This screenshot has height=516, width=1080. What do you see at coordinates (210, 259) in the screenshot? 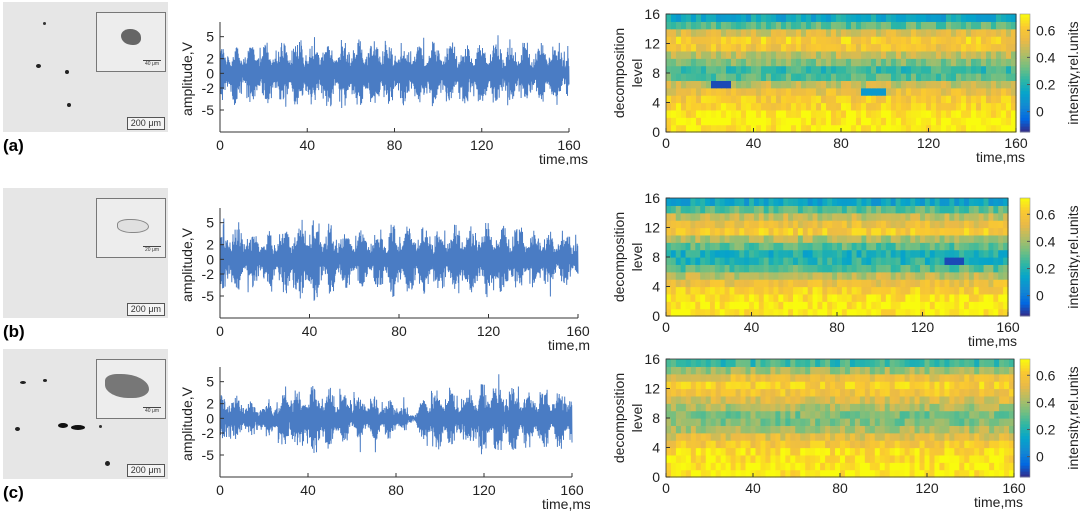
I see `y-tick-label: 0` at bounding box center [210, 259].